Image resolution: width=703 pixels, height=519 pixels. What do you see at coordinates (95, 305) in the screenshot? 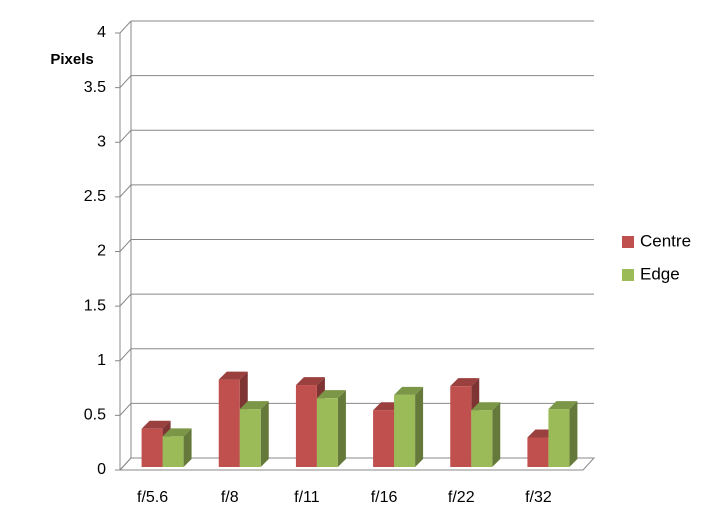
I see `y-tick-label: 1.5` at bounding box center [95, 305].